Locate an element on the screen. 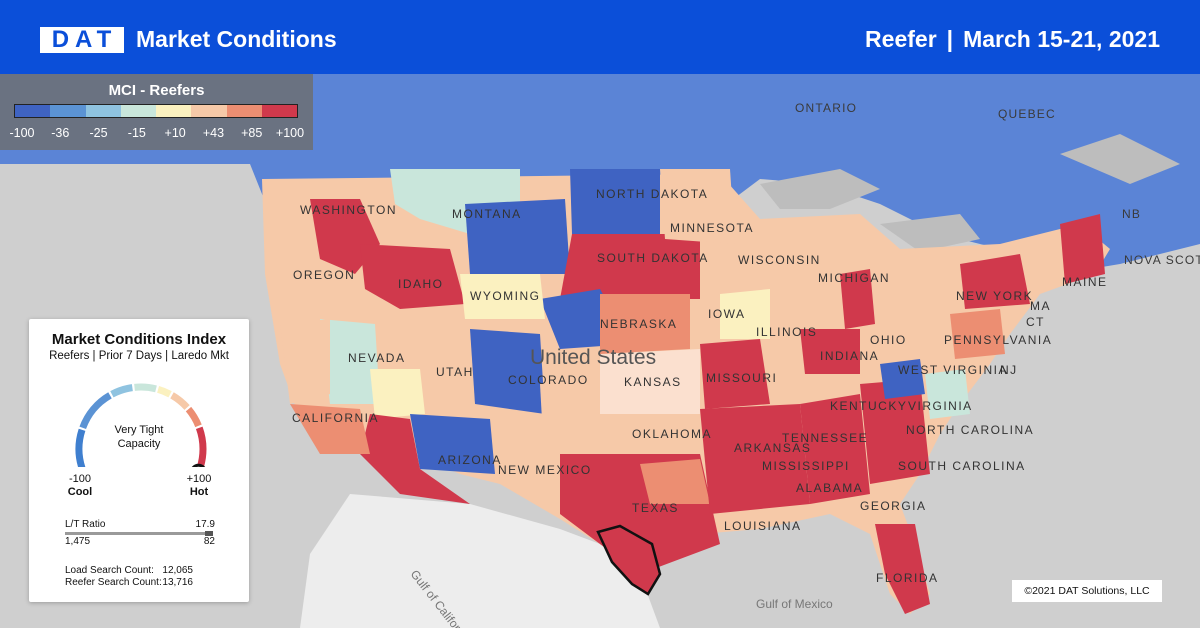  laredo-market-outline is located at coordinates (629, 560).